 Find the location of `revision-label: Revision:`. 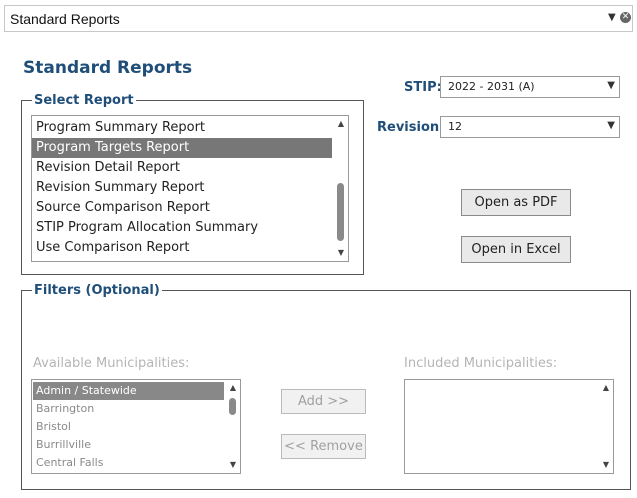

revision-label: Revision: is located at coordinates (411, 127).